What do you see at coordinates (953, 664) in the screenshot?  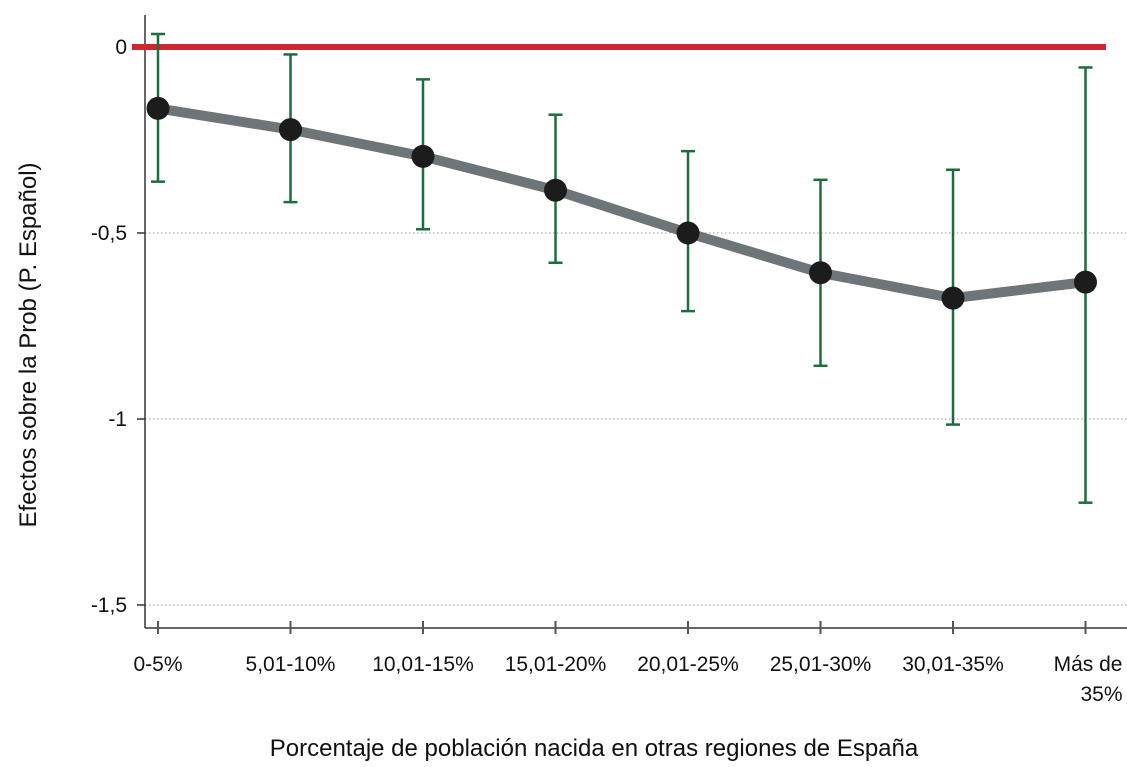 I see `x-tick-label: 30,01-35%` at bounding box center [953, 664].